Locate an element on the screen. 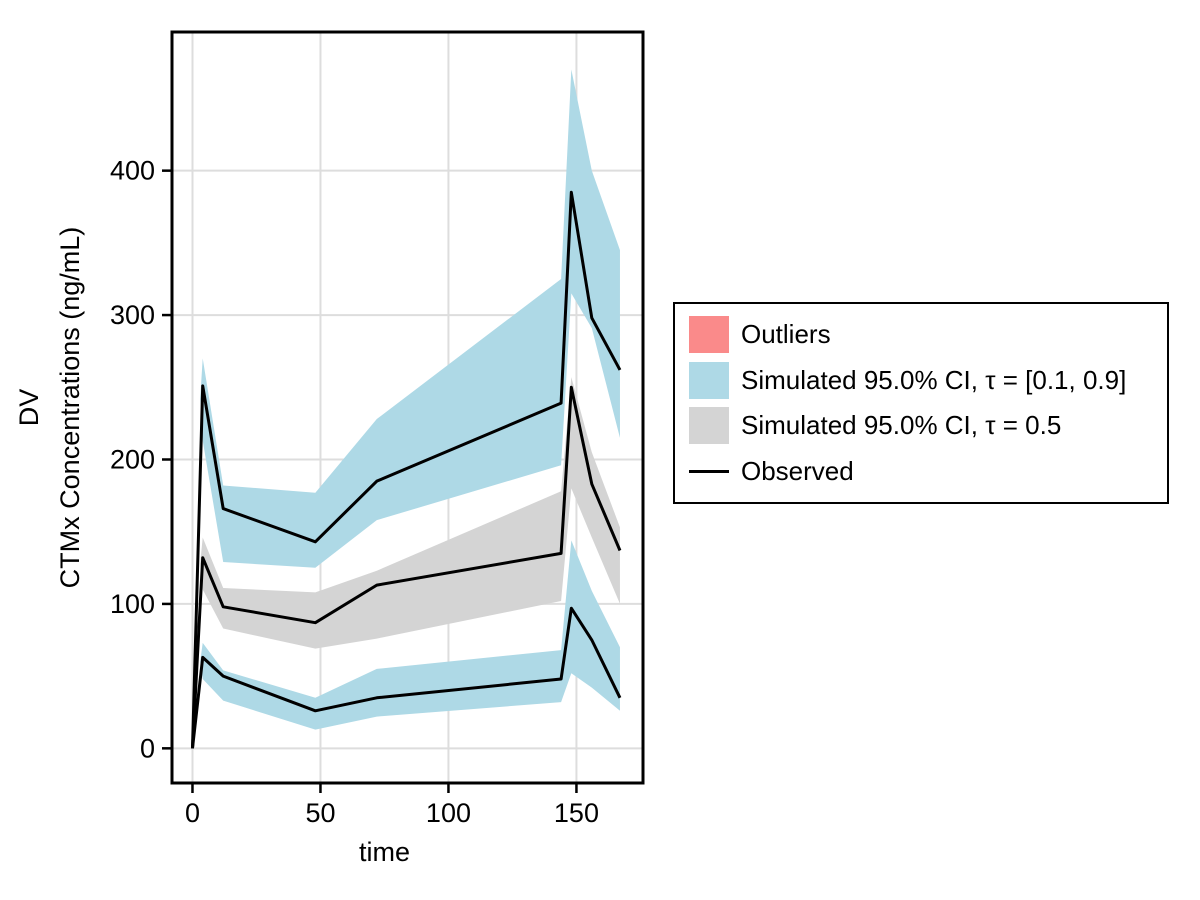 This screenshot has width=1200, height=900. x-axis-label: time is located at coordinates (384, 852).